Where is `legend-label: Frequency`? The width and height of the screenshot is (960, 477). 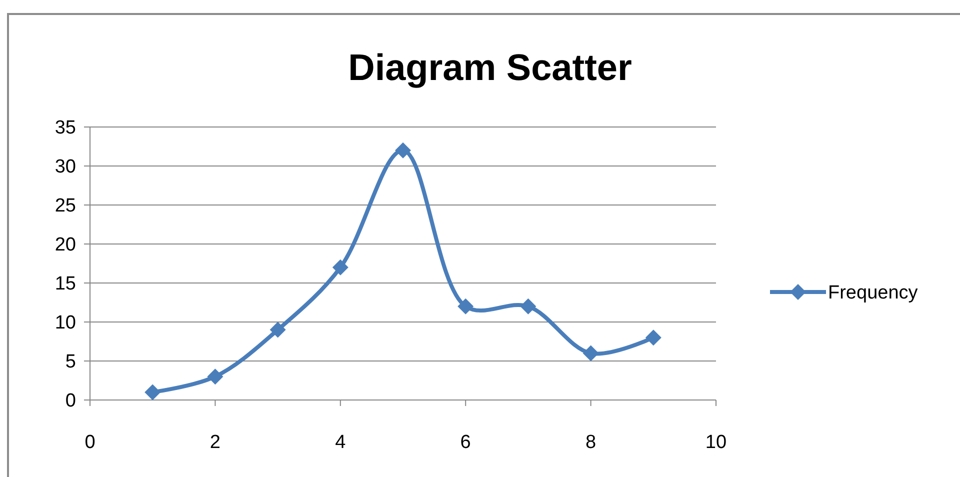
legend-label: Frequency is located at coordinates (873, 293).